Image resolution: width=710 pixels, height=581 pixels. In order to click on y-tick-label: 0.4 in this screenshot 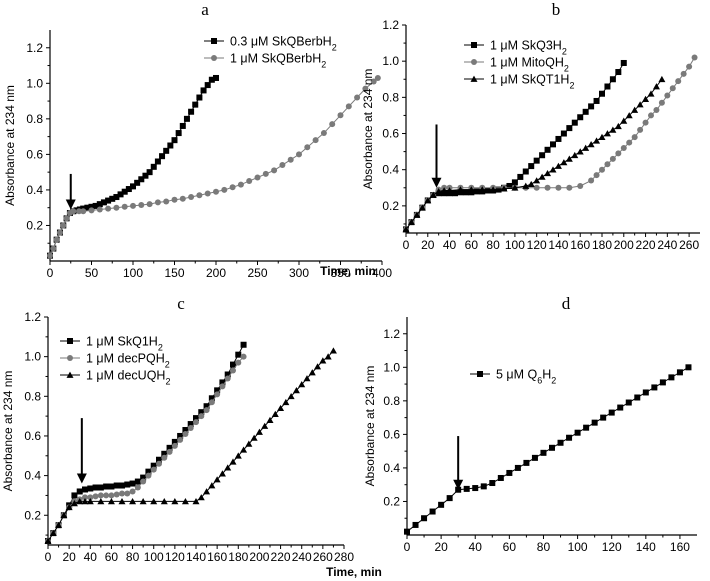, I will do `click(34, 190)`.